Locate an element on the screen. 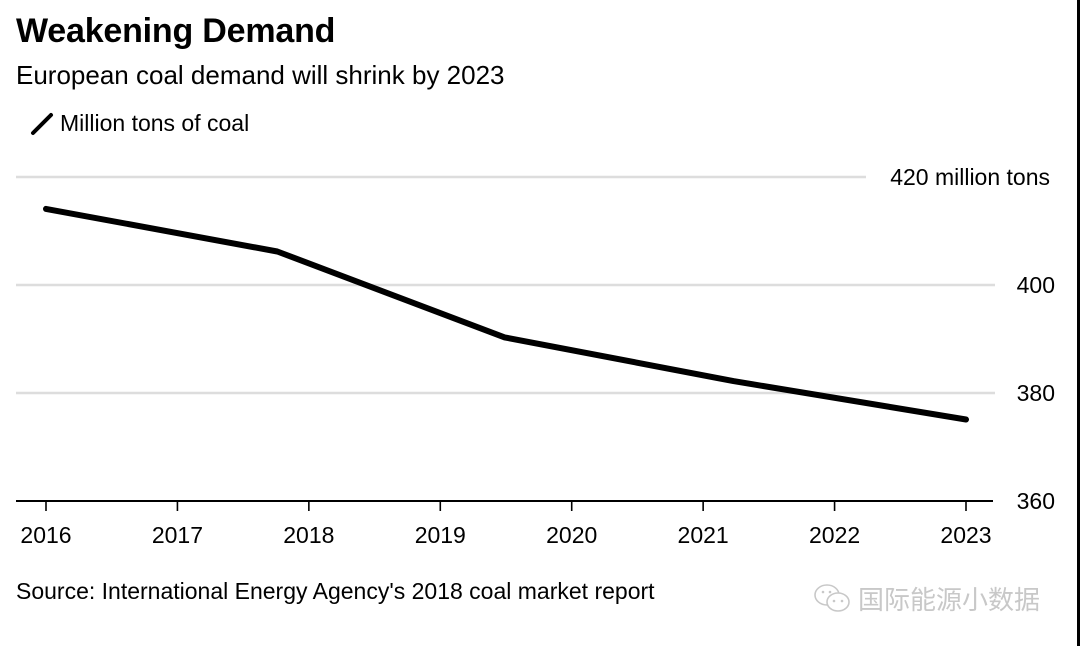 This screenshot has width=1080, height=646. chart-subtitle: European coal demand will shrink by 2023 is located at coordinates (260, 75).